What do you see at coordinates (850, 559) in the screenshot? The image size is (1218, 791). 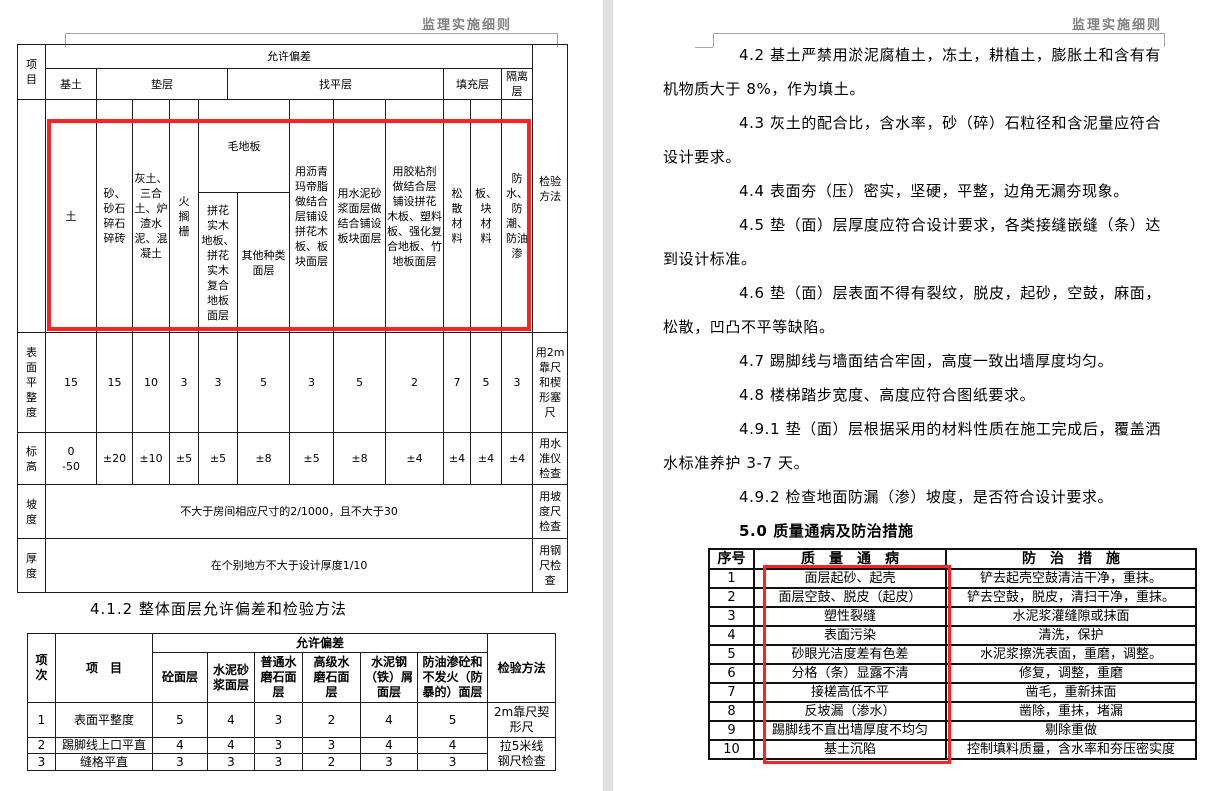 I see `col-header: 质 量 通 病` at bounding box center [850, 559].